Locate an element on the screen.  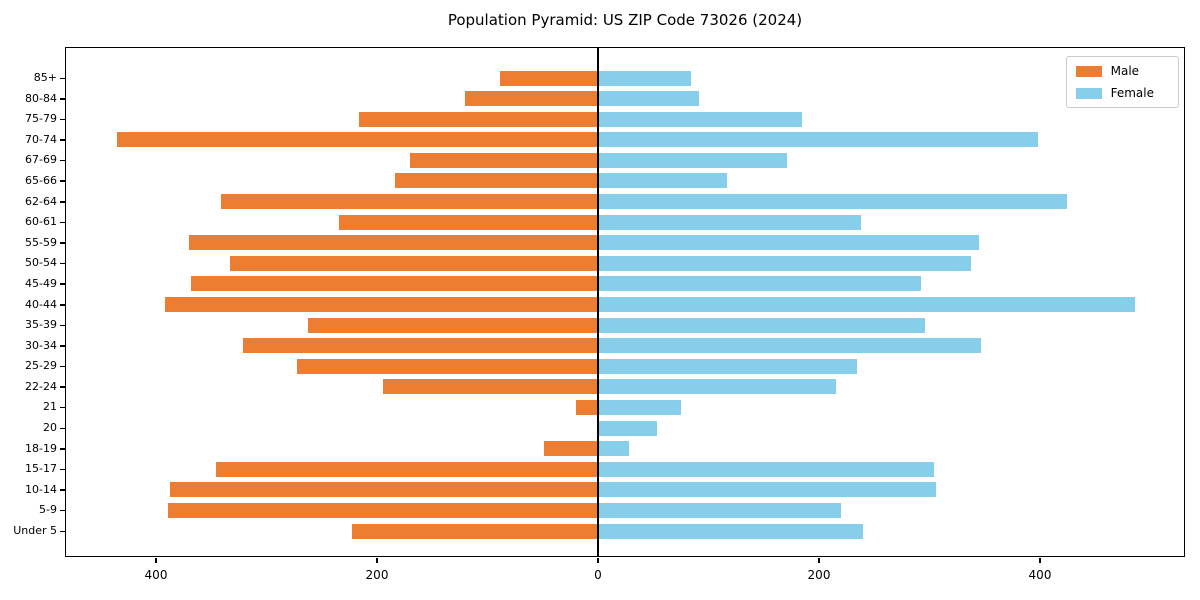
legend: Male Female is located at coordinates (1122, 82).